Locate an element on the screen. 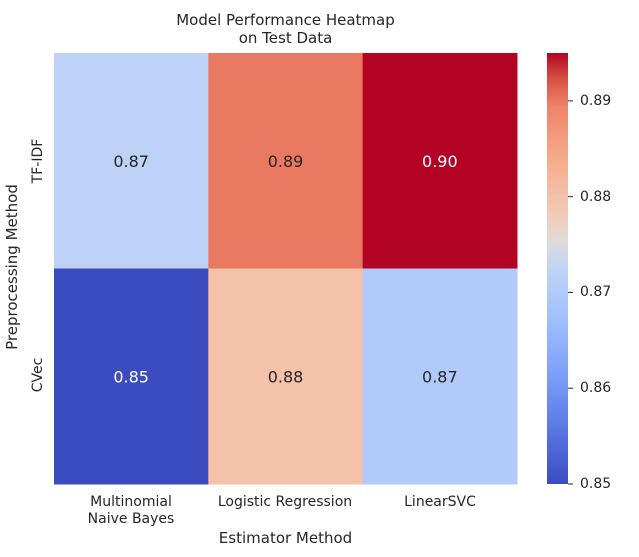  cell-value-label-r0-c1: 0.89 is located at coordinates (286, 161).